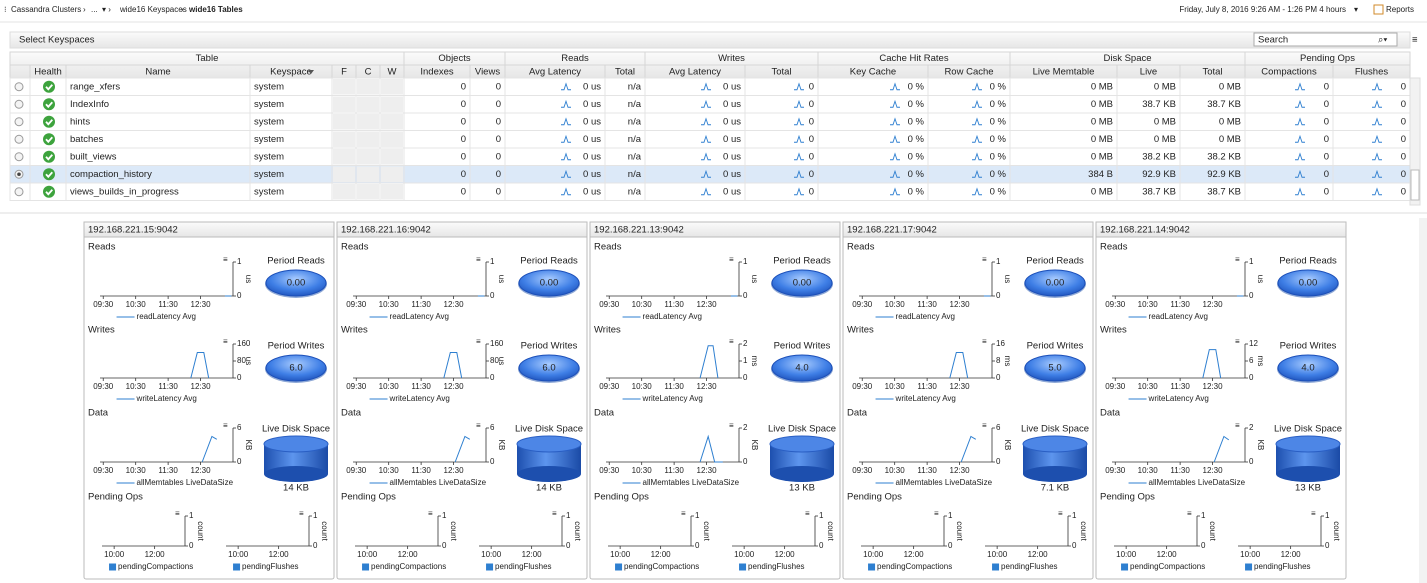  What do you see at coordinates (366, 567) in the screenshot?
I see `legend-marker` at bounding box center [366, 567].